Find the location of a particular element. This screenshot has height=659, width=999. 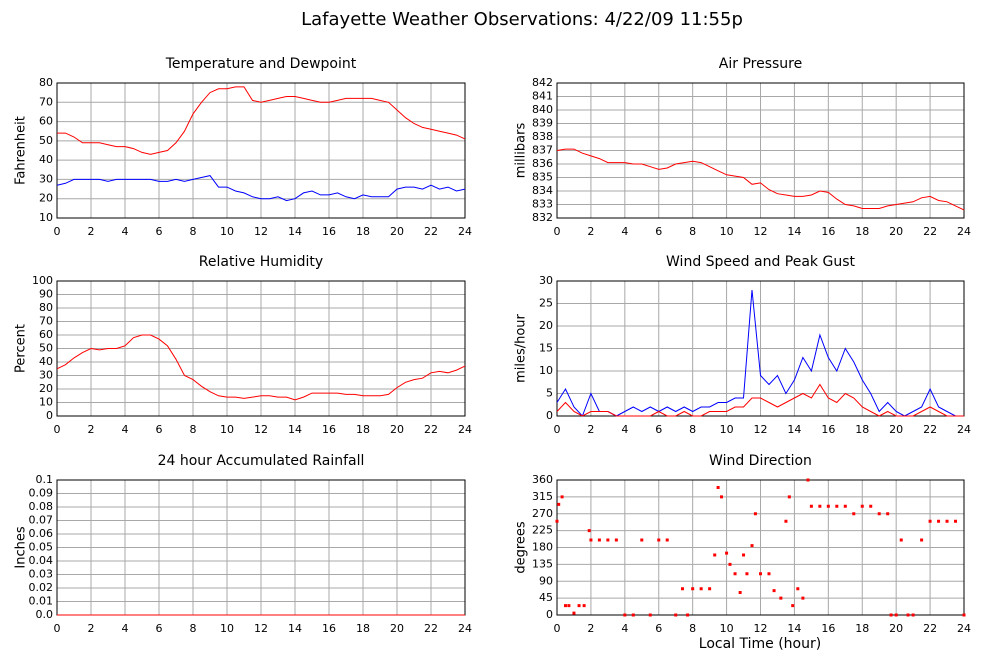

plot-title: 24 hour Accumulated Rainfall is located at coordinates (261, 461).